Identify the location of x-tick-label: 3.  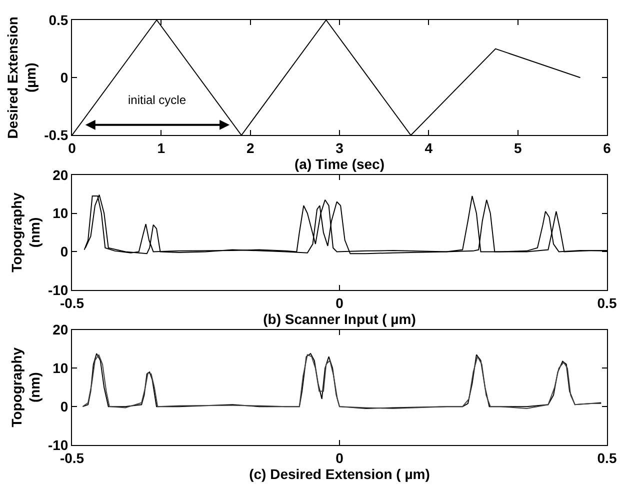
(340, 148).